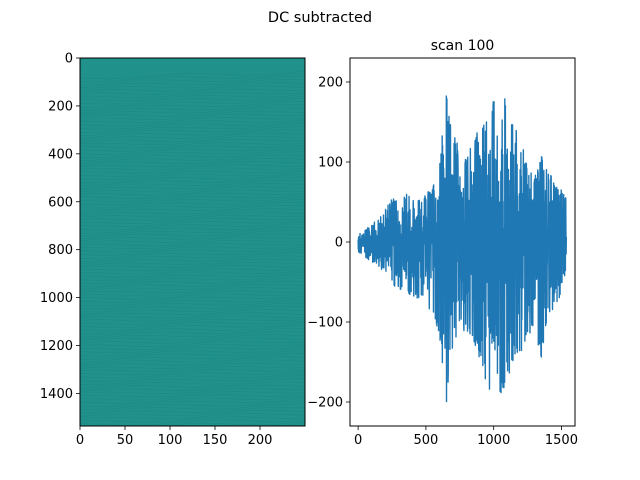 Image resolution: width=640 pixels, height=480 pixels. I want to click on heatmap-y-tick-label: 400, so click(60, 154).